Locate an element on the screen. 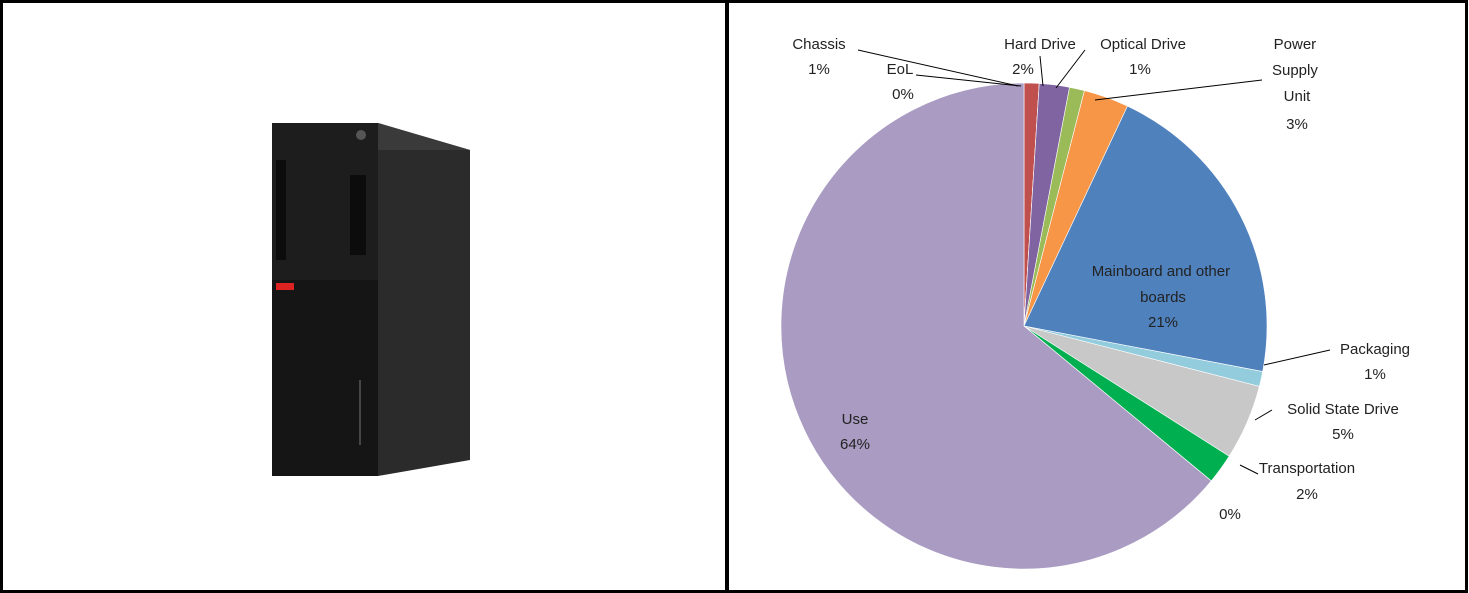 This screenshot has width=1469, height=593. slice-label: Chassis is located at coordinates (818, 44).